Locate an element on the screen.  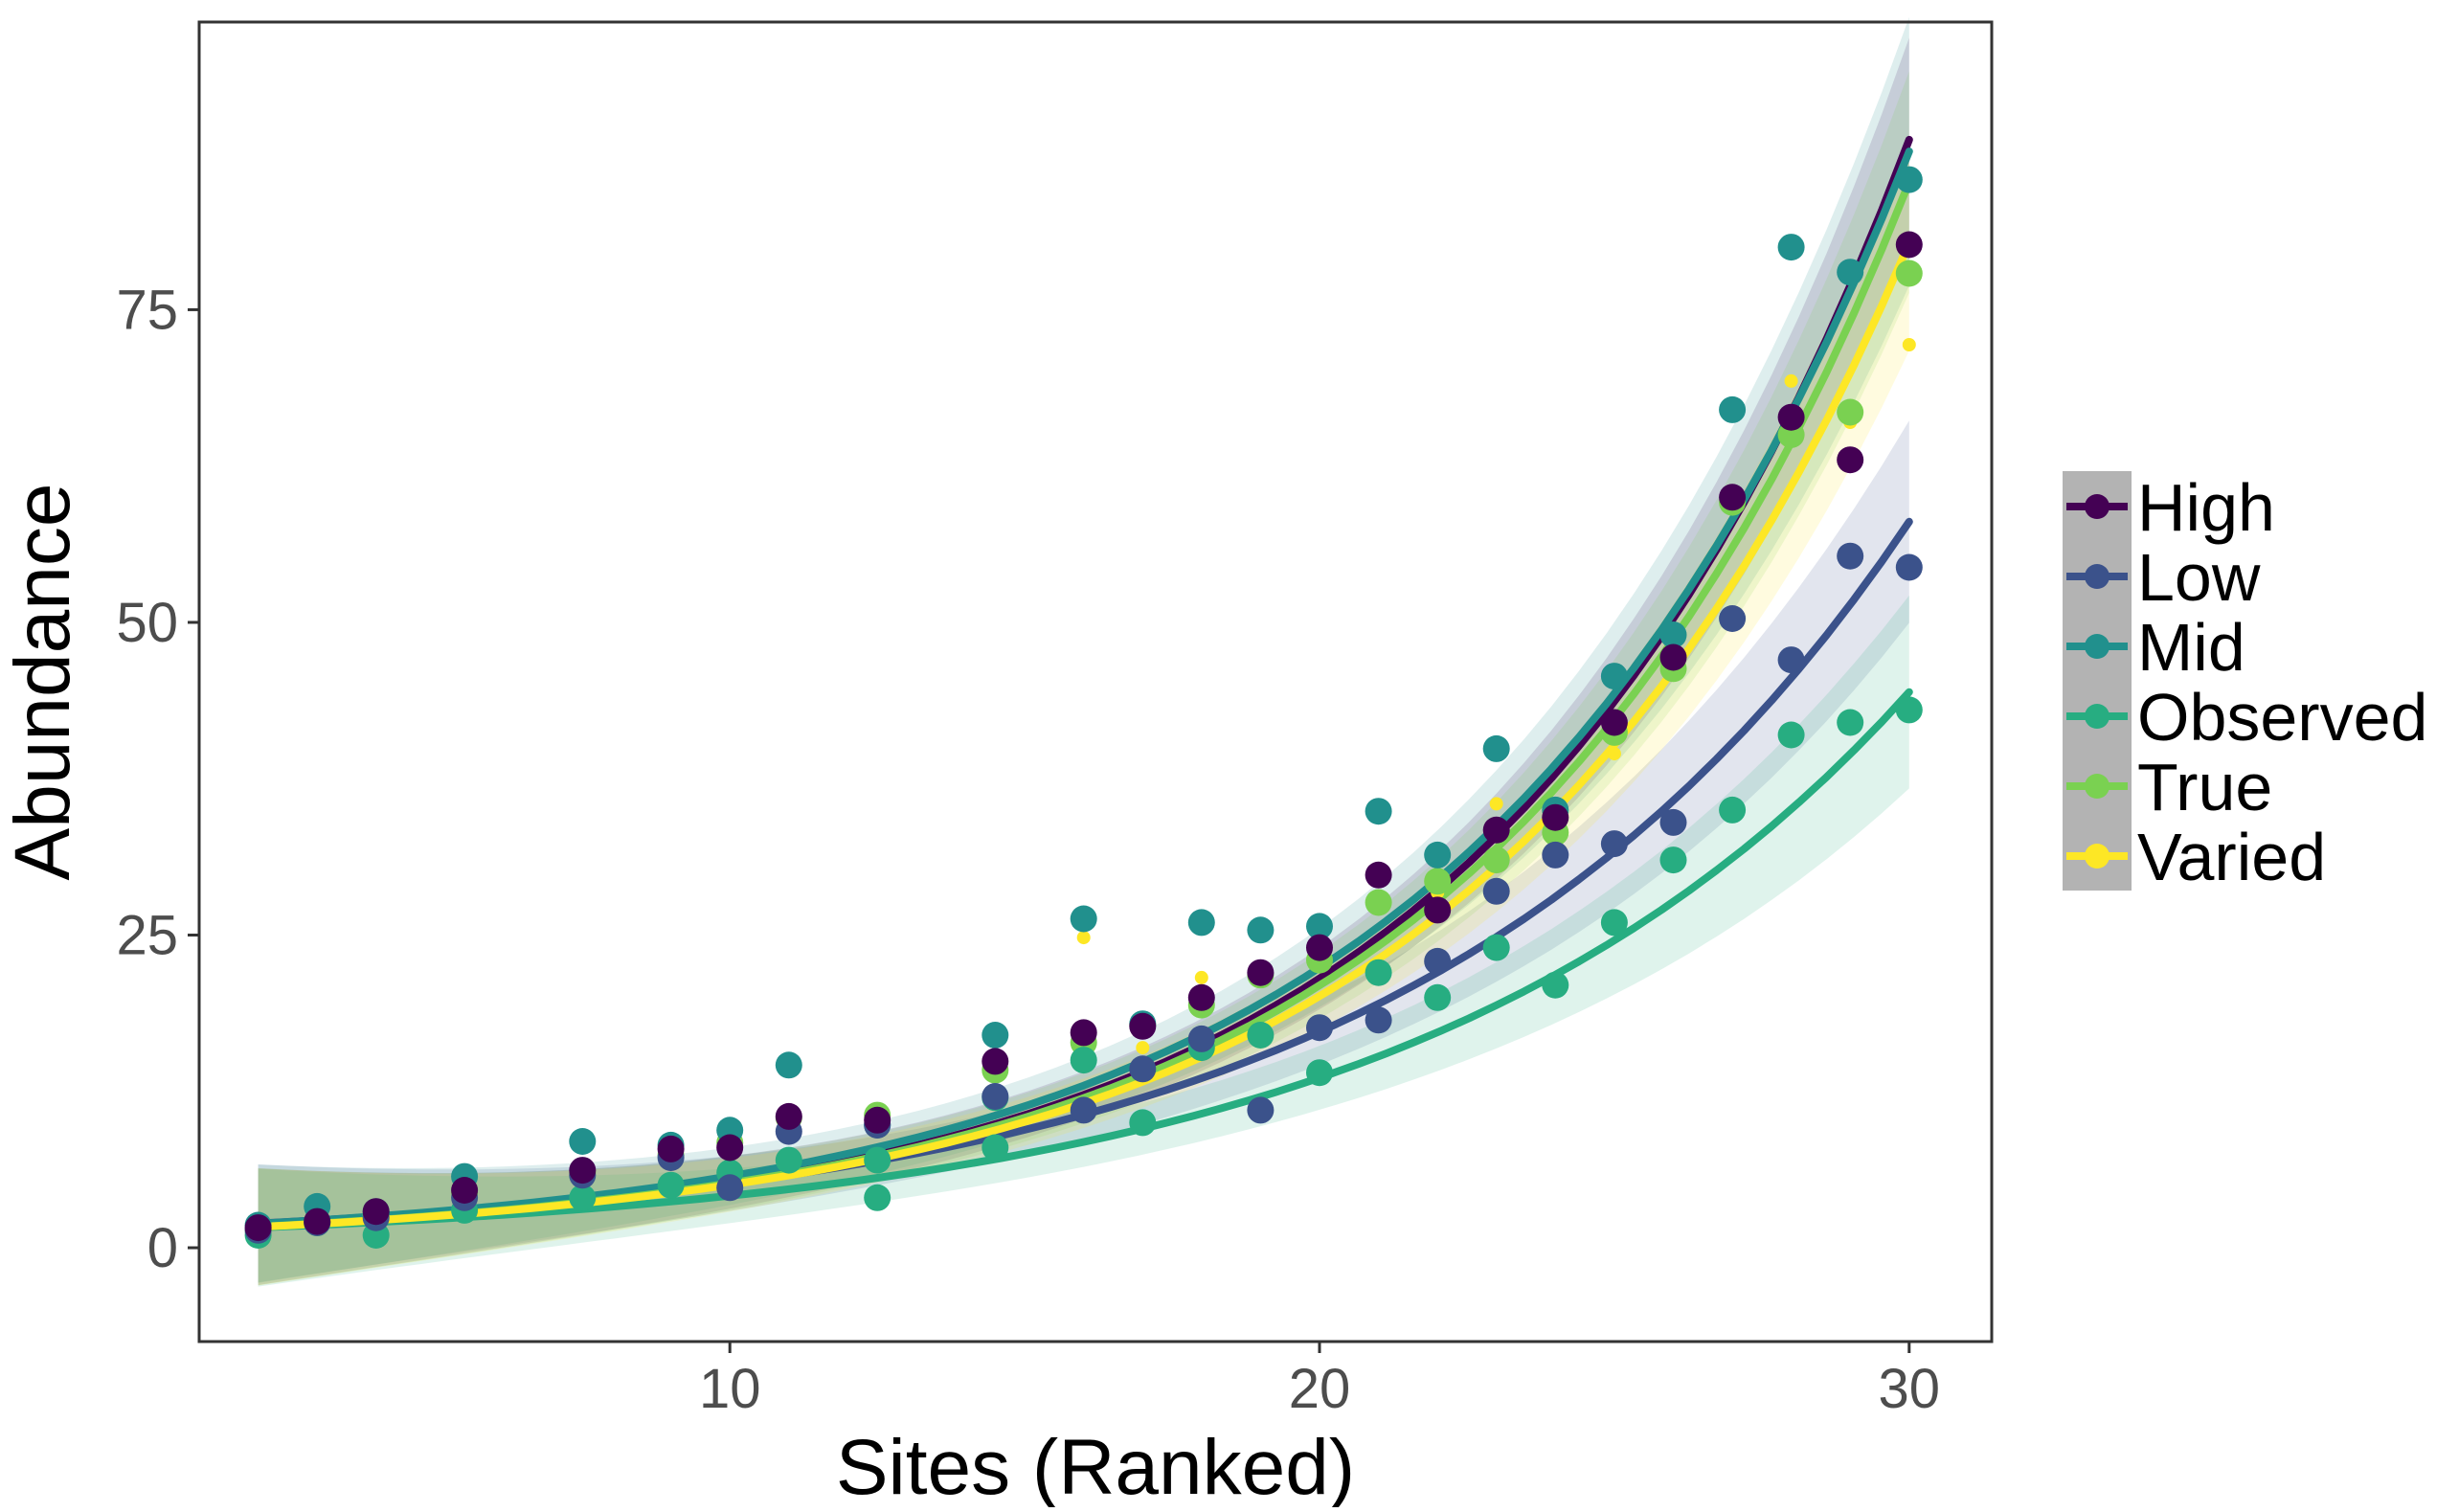
y-tick-label: 50 is located at coordinates (147, 623).